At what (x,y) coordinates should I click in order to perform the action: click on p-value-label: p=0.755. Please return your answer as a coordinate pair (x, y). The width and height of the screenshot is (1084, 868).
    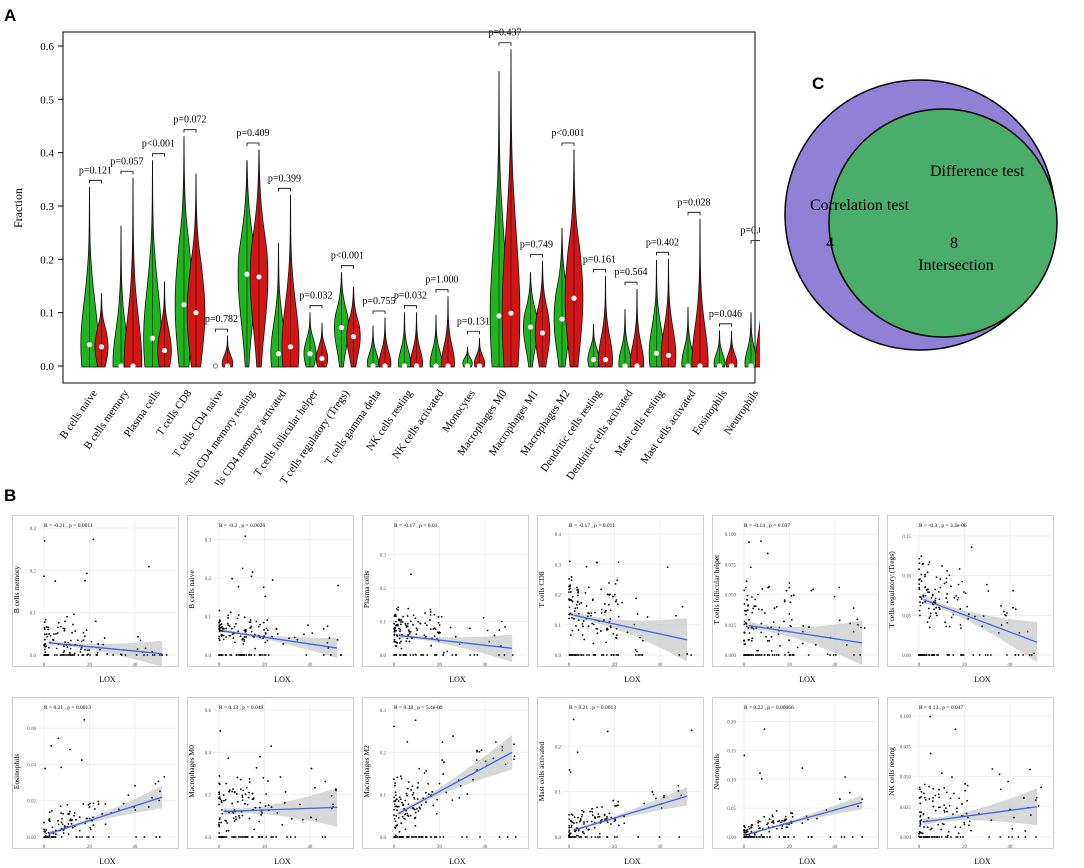
    Looking at the image, I should click on (378, 301).